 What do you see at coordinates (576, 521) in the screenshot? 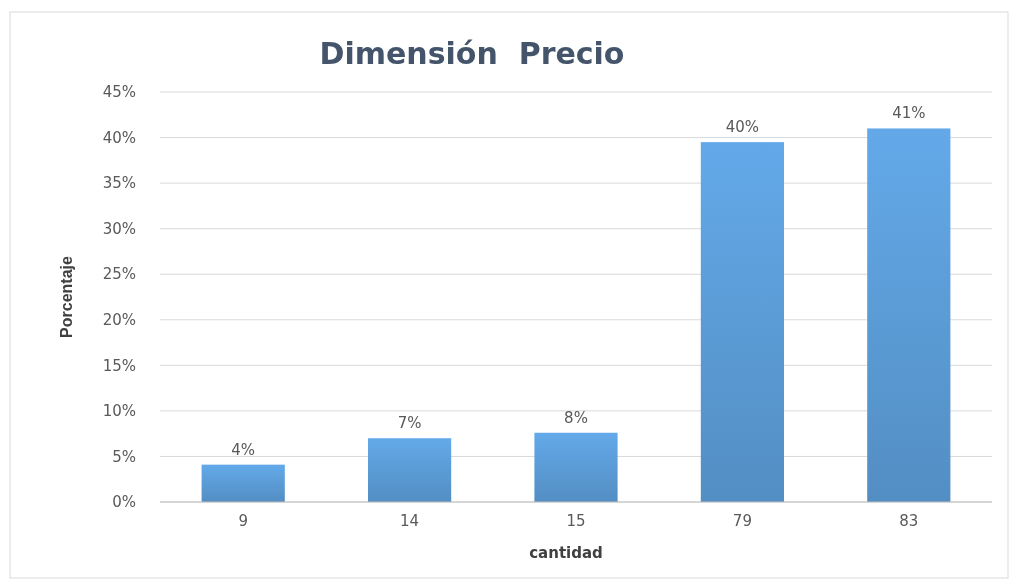
I see `x-tick-label: 15` at bounding box center [576, 521].